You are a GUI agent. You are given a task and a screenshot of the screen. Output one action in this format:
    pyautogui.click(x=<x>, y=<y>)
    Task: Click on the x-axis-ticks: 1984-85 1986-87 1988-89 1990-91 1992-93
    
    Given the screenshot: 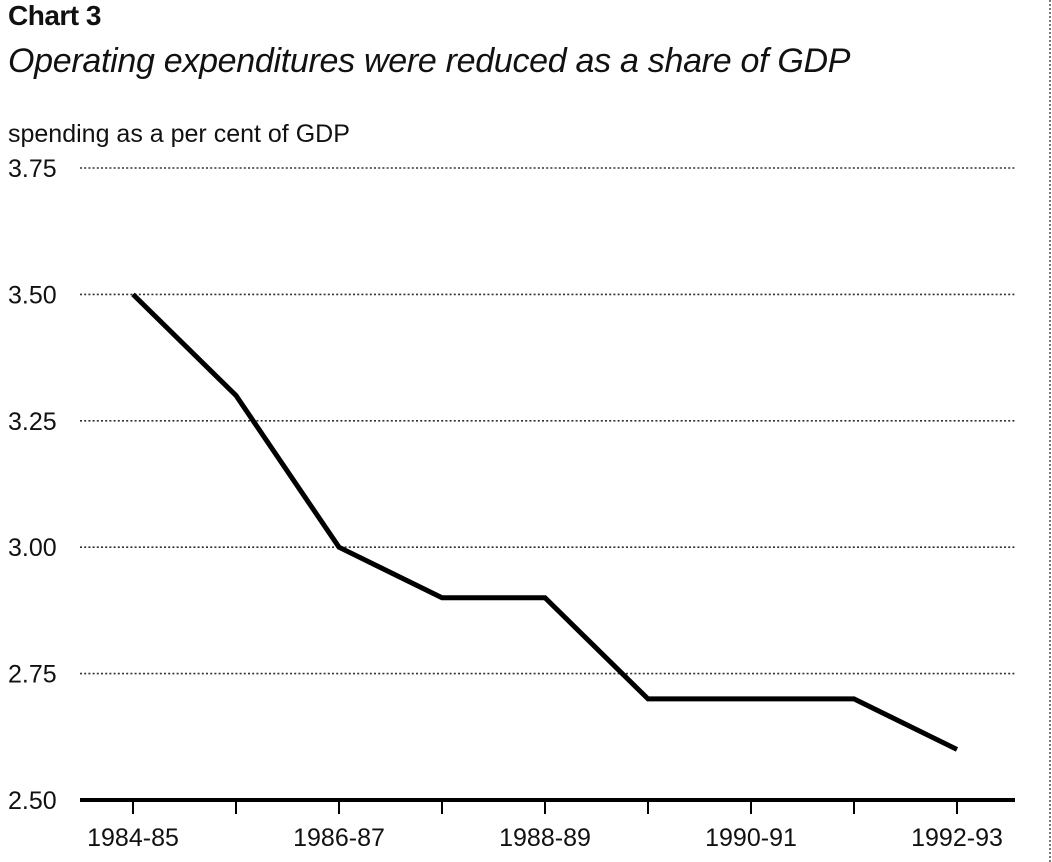 What is the action you would take?
    pyautogui.click(x=545, y=826)
    